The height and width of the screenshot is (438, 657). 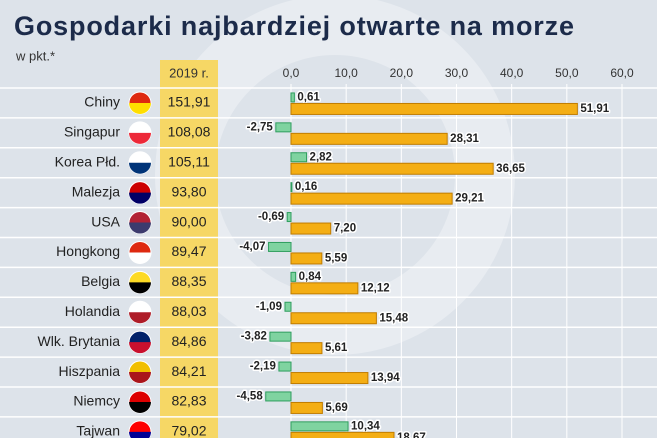 I want to click on data-label: -3,82, so click(x=254, y=337).